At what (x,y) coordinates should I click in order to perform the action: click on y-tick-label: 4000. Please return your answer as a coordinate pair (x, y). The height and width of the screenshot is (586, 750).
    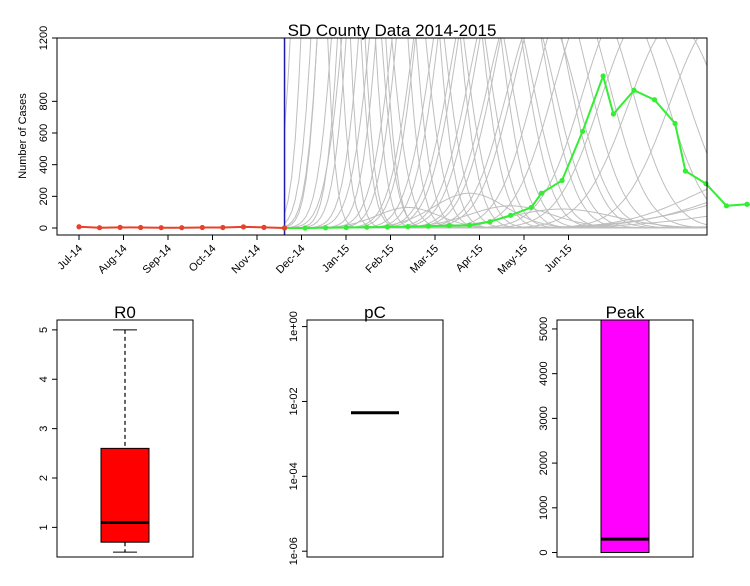
    Looking at the image, I should click on (544, 373).